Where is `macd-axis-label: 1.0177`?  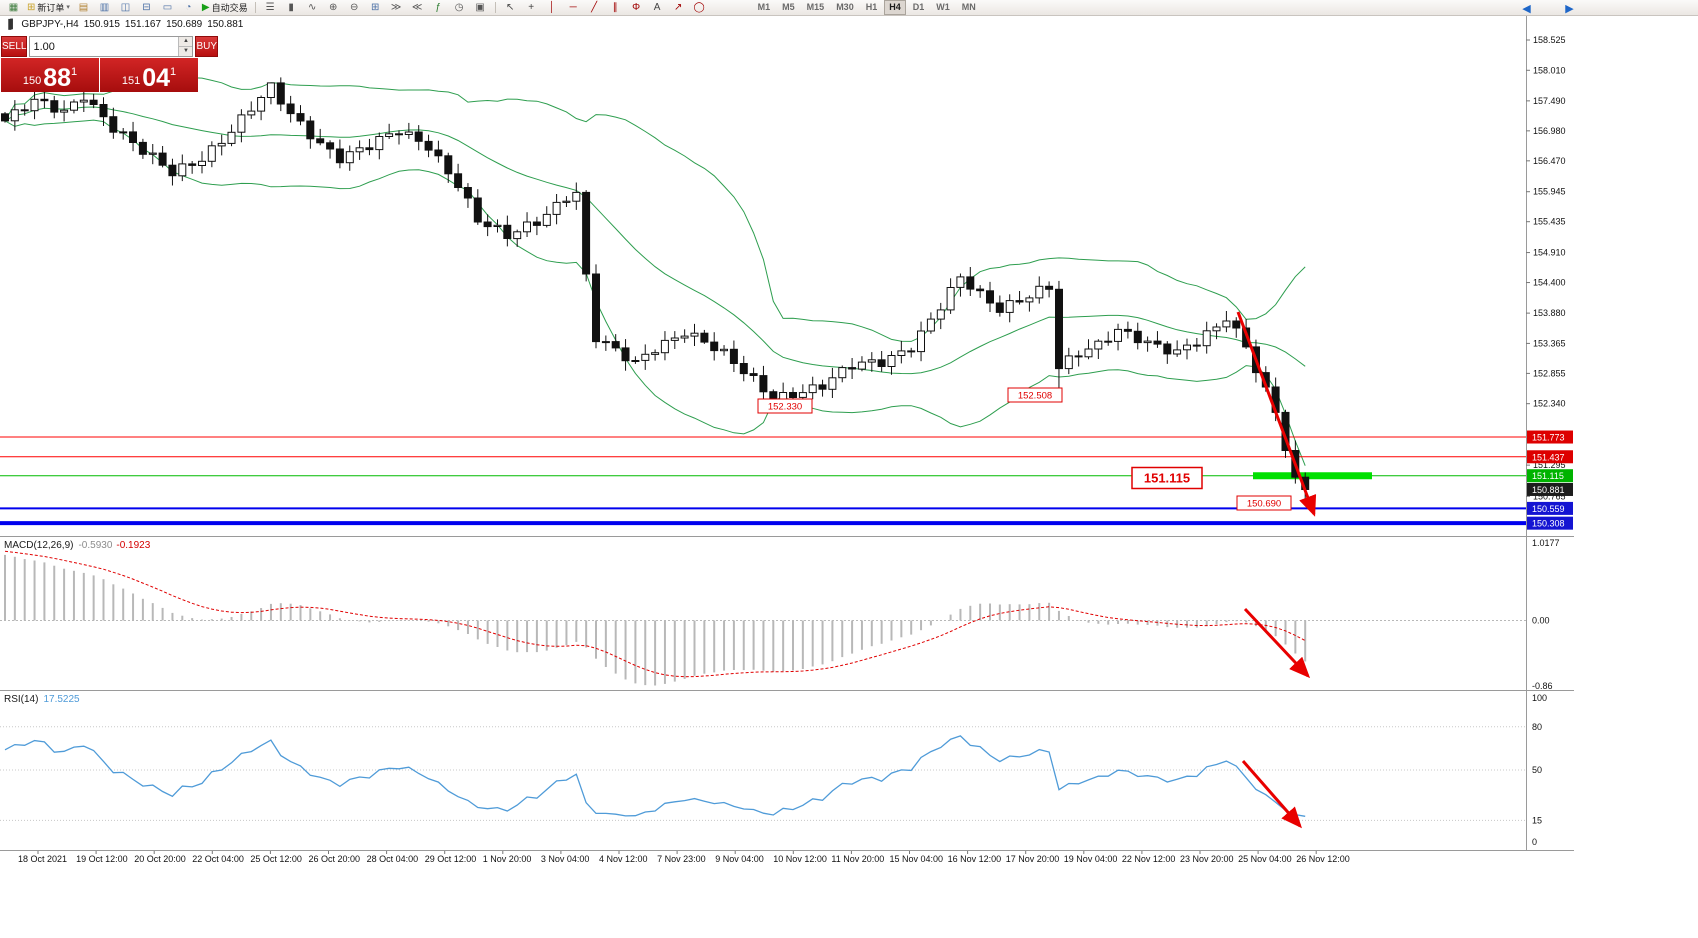 macd-axis-label: 1.0177 is located at coordinates (1546, 543).